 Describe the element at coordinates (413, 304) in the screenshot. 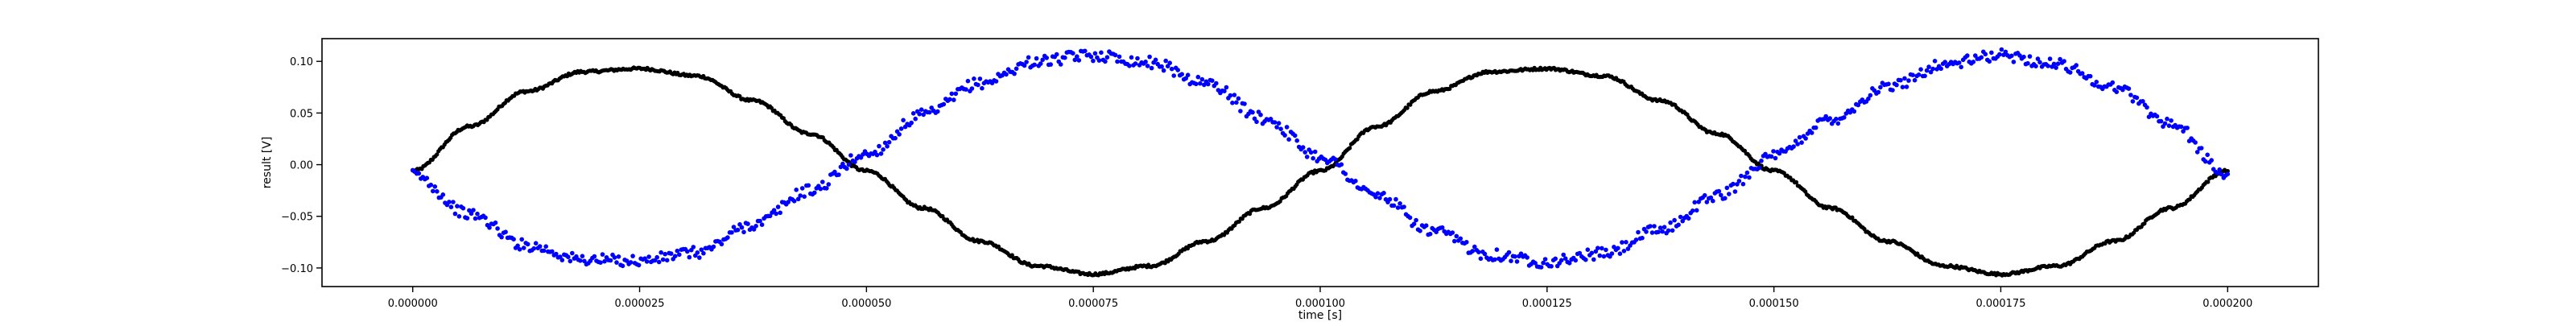

I see `x-tick-label: 0.000000` at that location.